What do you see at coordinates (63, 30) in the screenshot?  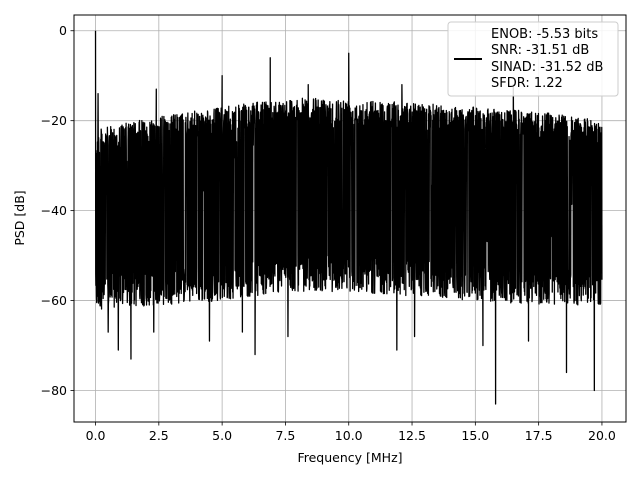 I see `y-tick-label: 0` at bounding box center [63, 30].